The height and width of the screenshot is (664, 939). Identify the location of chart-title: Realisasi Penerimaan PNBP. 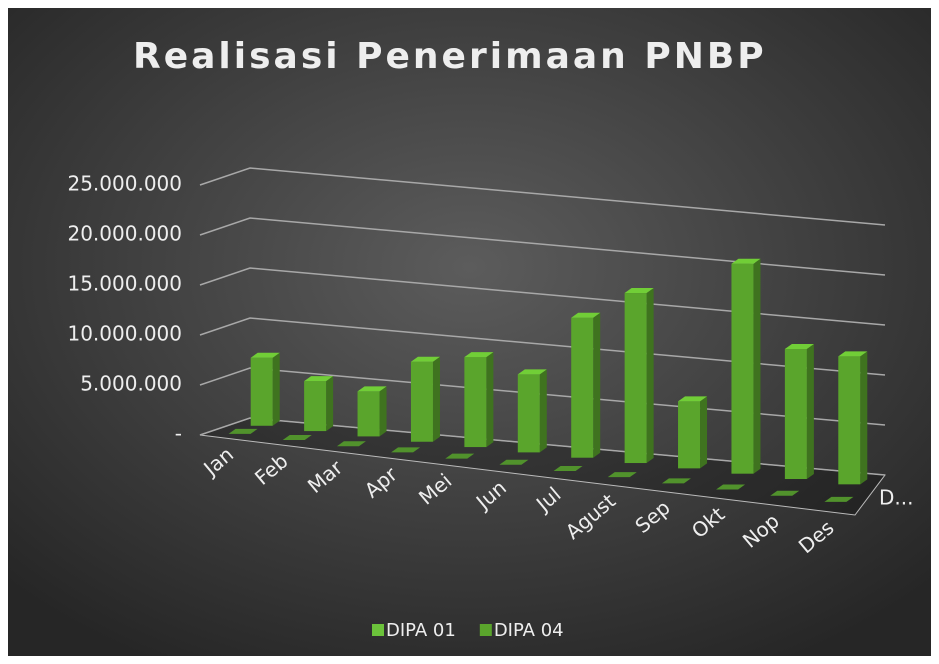
(450, 56).